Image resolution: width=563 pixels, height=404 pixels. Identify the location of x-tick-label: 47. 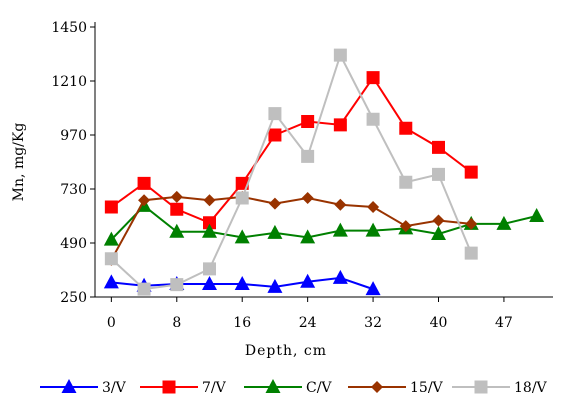
(504, 323).